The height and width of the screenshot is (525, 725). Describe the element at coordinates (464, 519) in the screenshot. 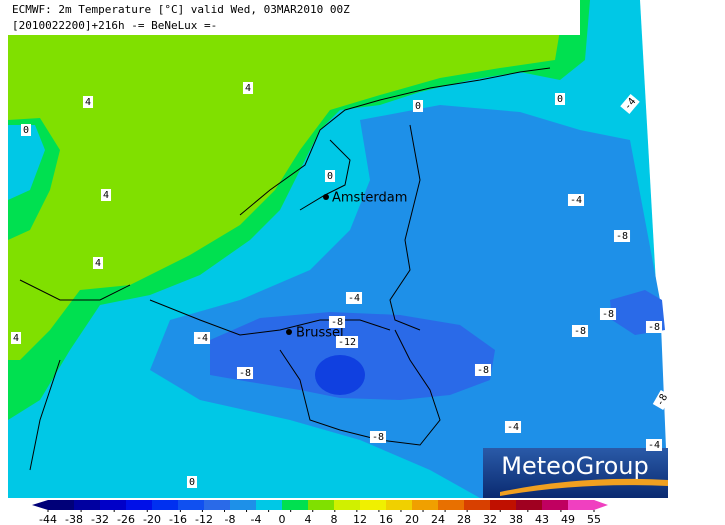

I see `colorbar-label: 28` at that location.